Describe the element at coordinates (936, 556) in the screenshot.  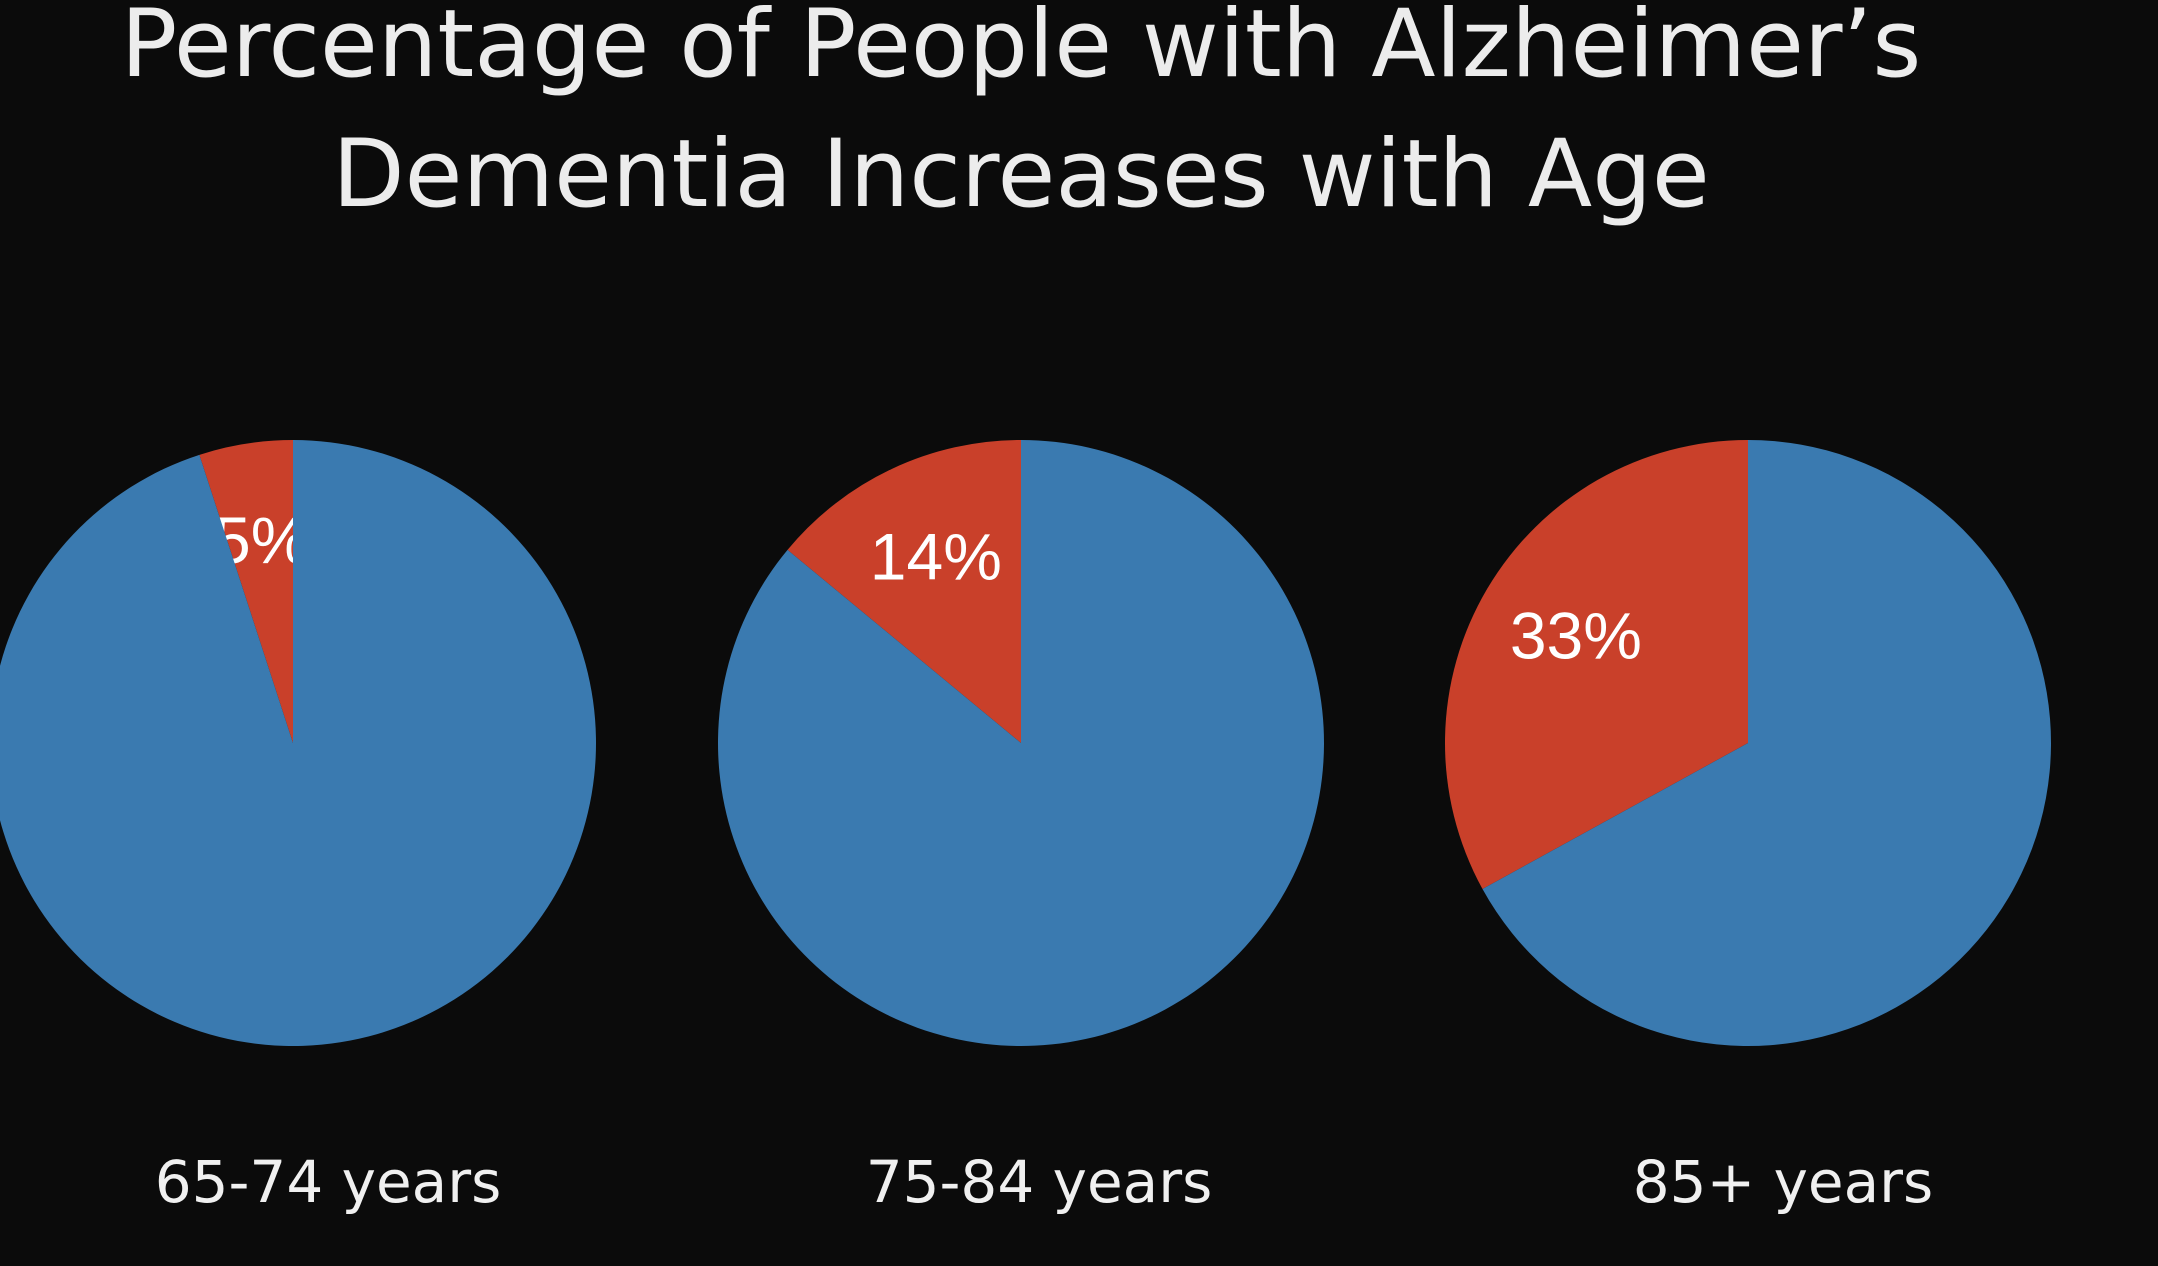
I see `value-label: 14%` at that location.